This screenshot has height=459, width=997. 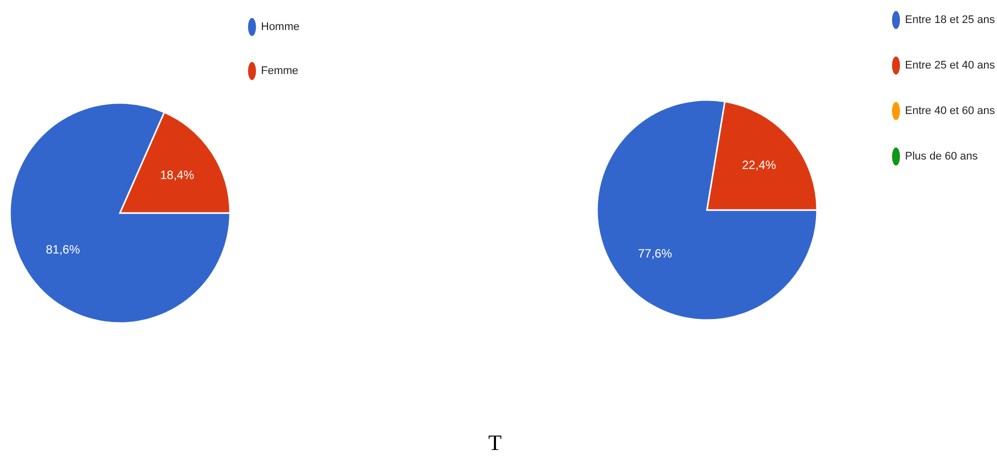 What do you see at coordinates (63, 249) in the screenshot?
I see `data-label: 81,6%` at bounding box center [63, 249].